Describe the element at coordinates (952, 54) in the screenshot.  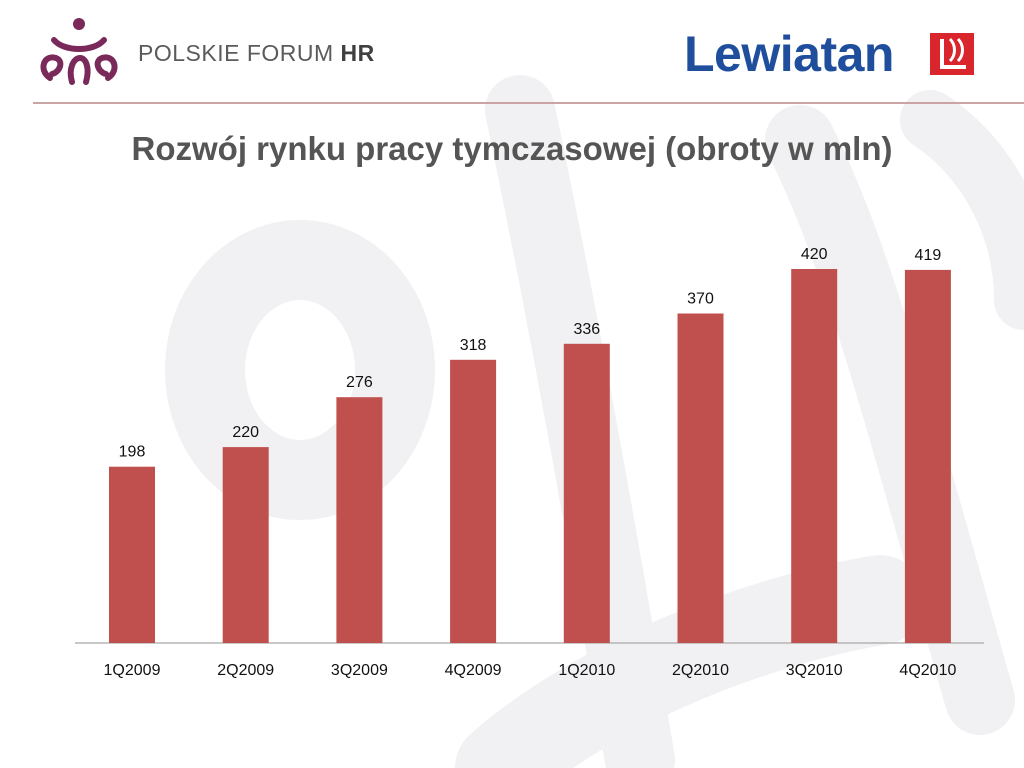
I see `lewiatan-flag-logo-icon` at that location.